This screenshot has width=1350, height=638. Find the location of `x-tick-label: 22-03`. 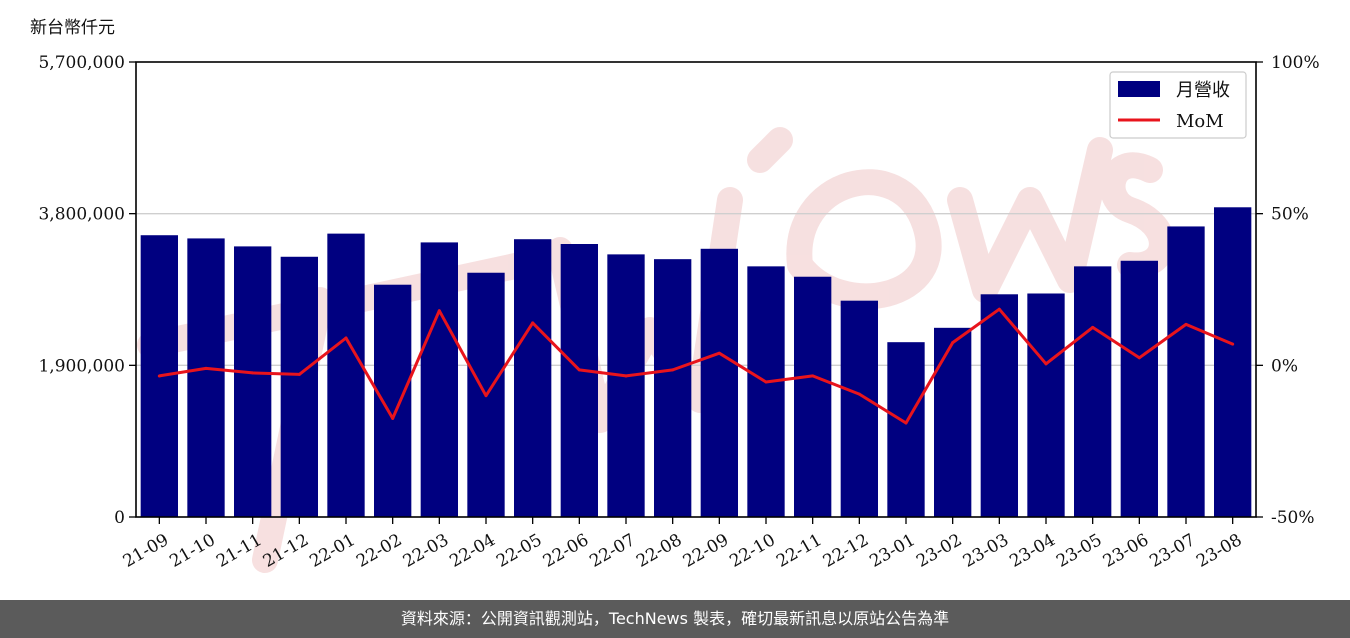

x-tick-label: 22-03 is located at coordinates (426, 551).